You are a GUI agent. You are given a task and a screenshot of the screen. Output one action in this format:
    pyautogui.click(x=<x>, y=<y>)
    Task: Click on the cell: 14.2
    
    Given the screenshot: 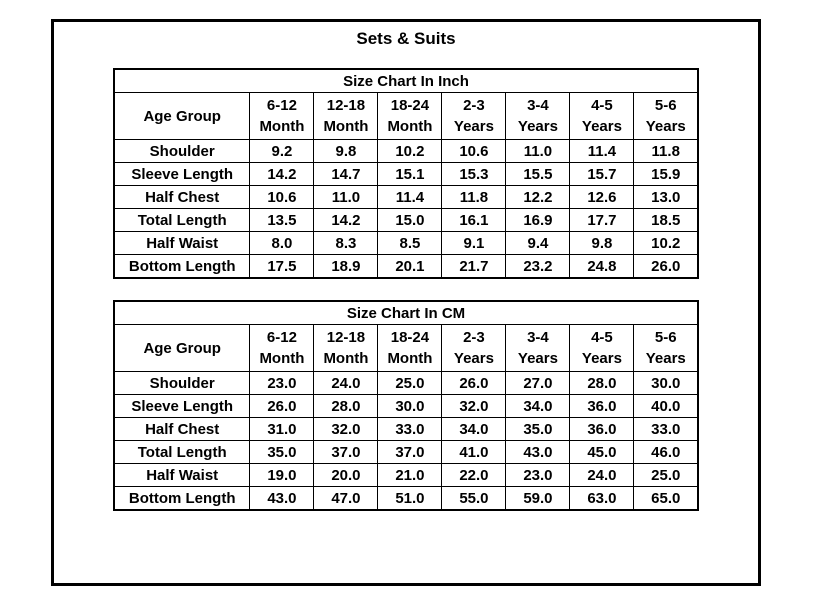 What is the action you would take?
    pyautogui.click(x=282, y=174)
    